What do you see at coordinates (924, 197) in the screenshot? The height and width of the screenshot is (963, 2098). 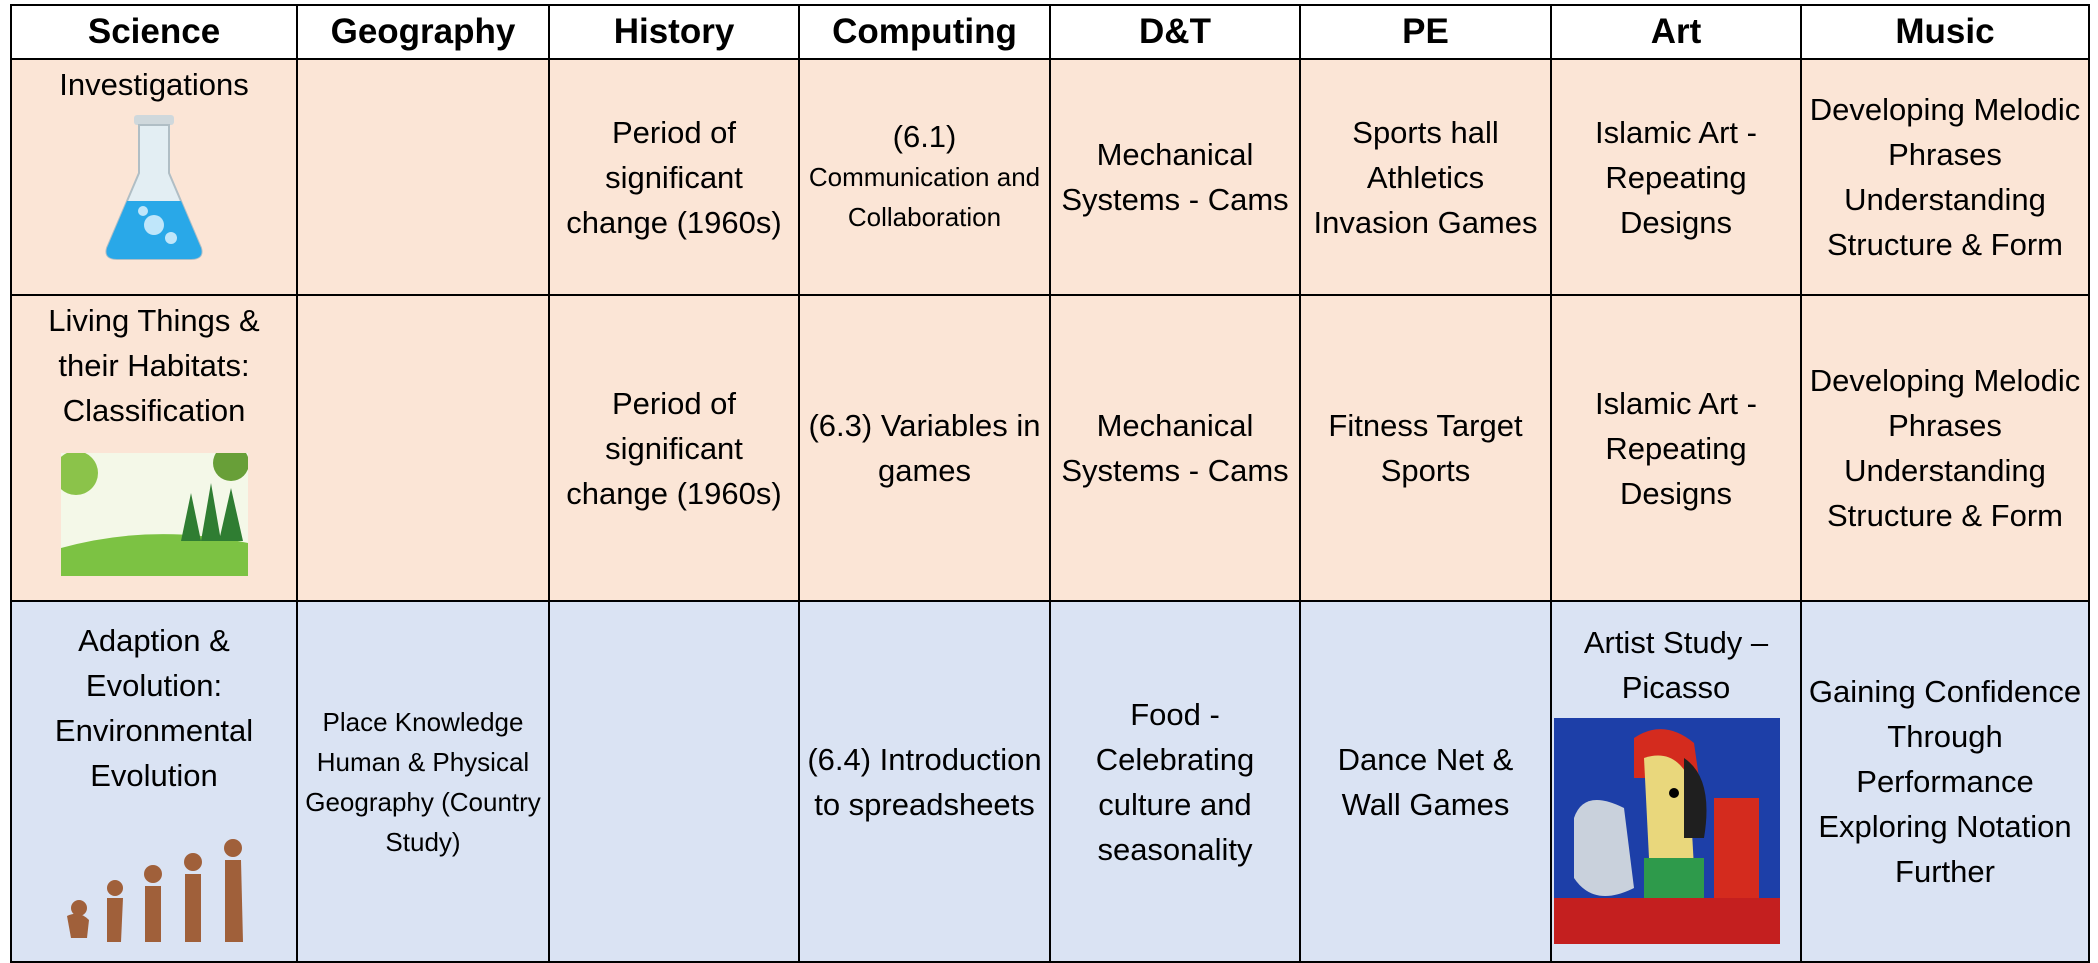 I see `cell-text: Communication and Collaboration` at bounding box center [924, 197].